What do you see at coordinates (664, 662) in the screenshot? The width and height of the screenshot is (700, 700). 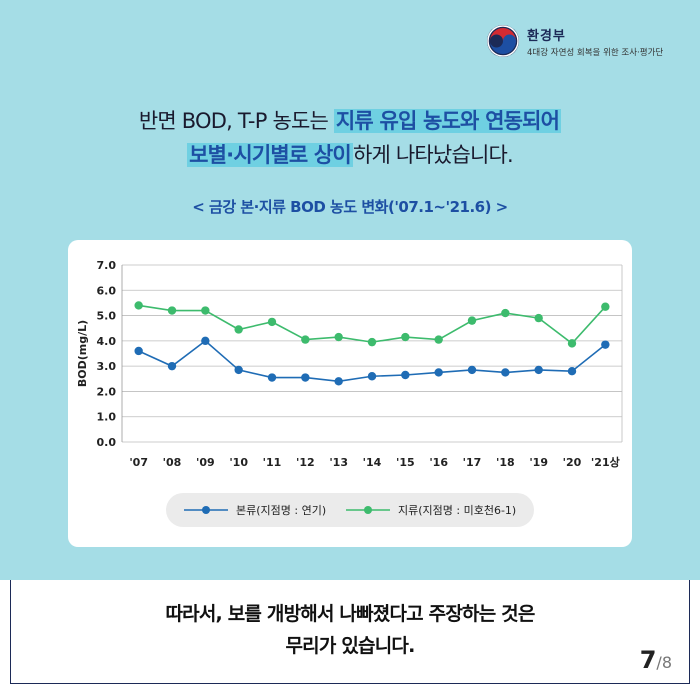 I see `page-total: /8` at bounding box center [664, 662].